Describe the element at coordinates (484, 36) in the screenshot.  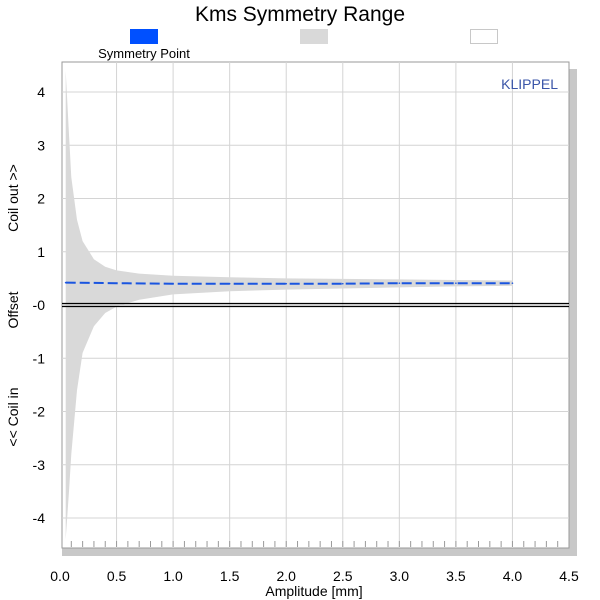
I see `legend-swatch-empty` at that location.